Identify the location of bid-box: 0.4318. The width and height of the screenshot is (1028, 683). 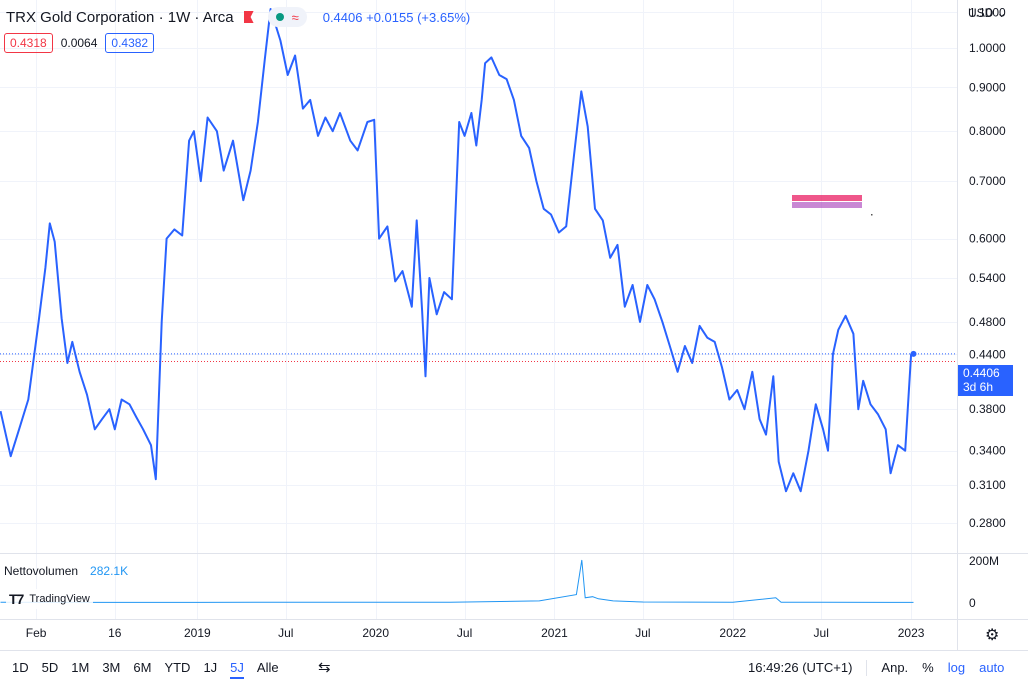
(28, 43).